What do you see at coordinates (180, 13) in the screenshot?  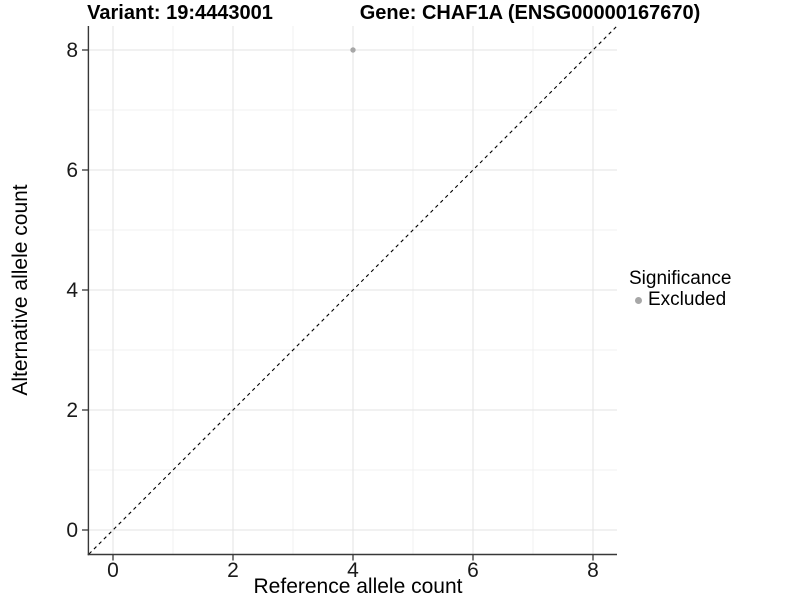 I see `plot-title-variant: Variant: 19:4443001` at bounding box center [180, 13].